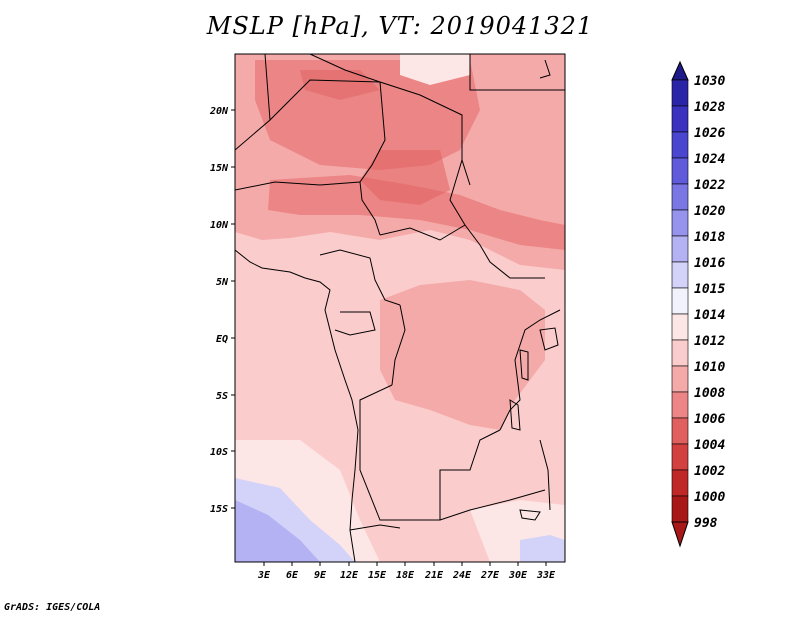  I want to click on colorbar-label: 1018, so click(709, 237).